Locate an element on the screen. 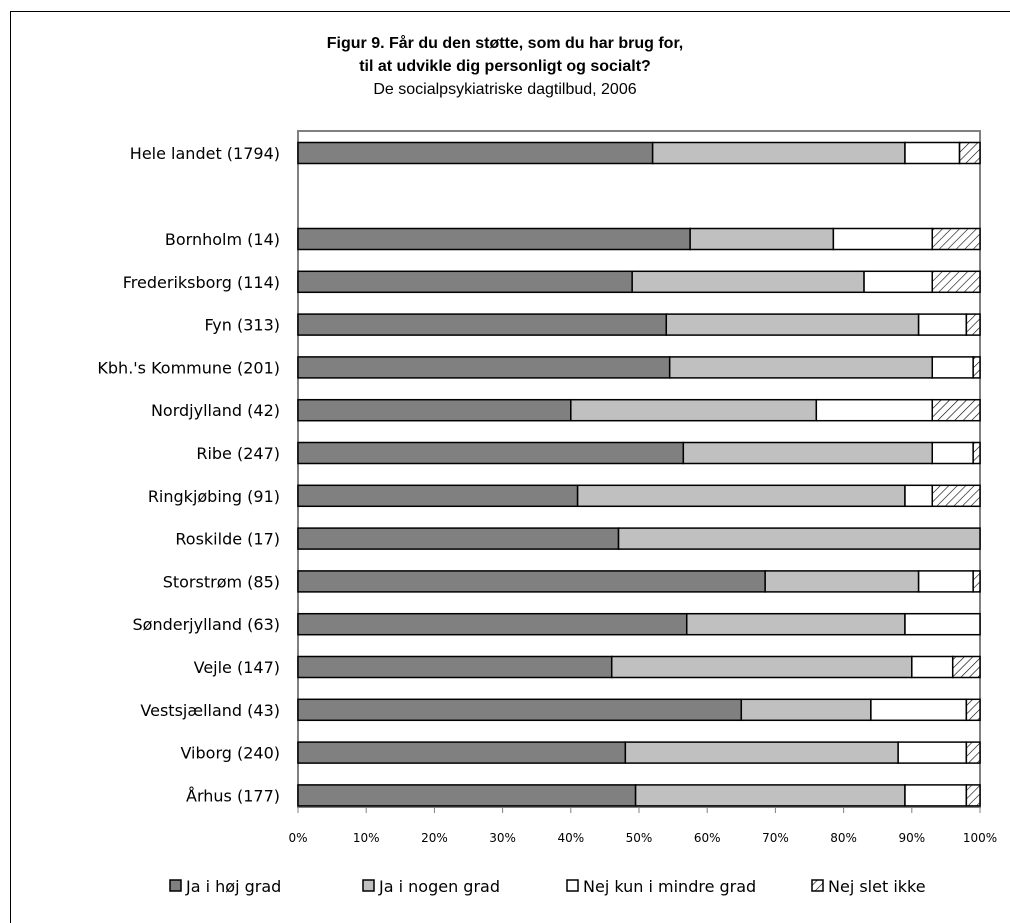 This screenshot has height=923, width=1010. category-label: Ribe (247) is located at coordinates (238, 453).